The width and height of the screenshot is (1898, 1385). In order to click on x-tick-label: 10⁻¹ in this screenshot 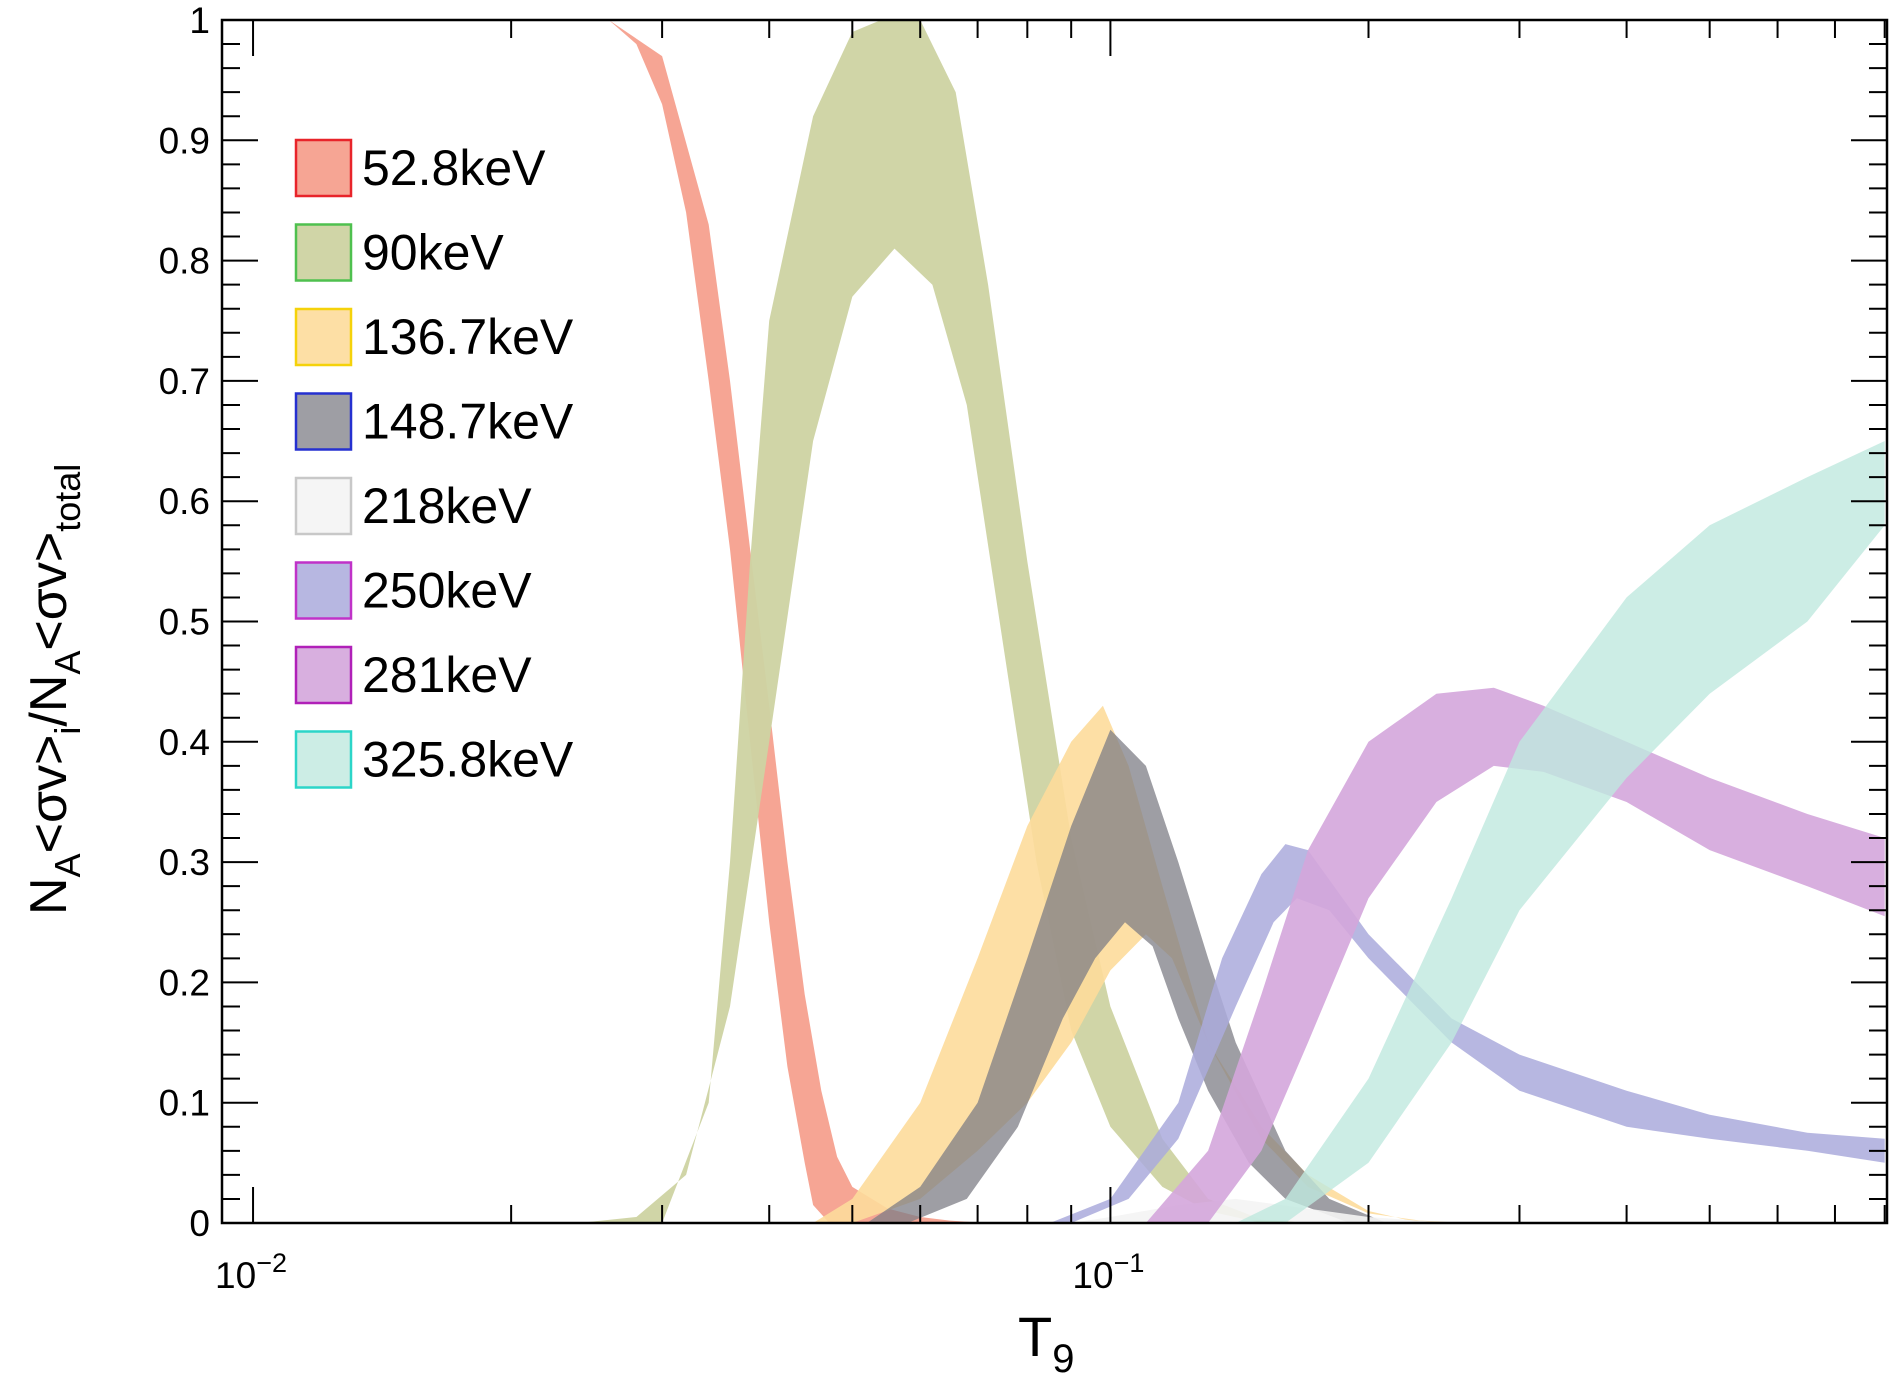, I will do `click(1108, 1272)`.